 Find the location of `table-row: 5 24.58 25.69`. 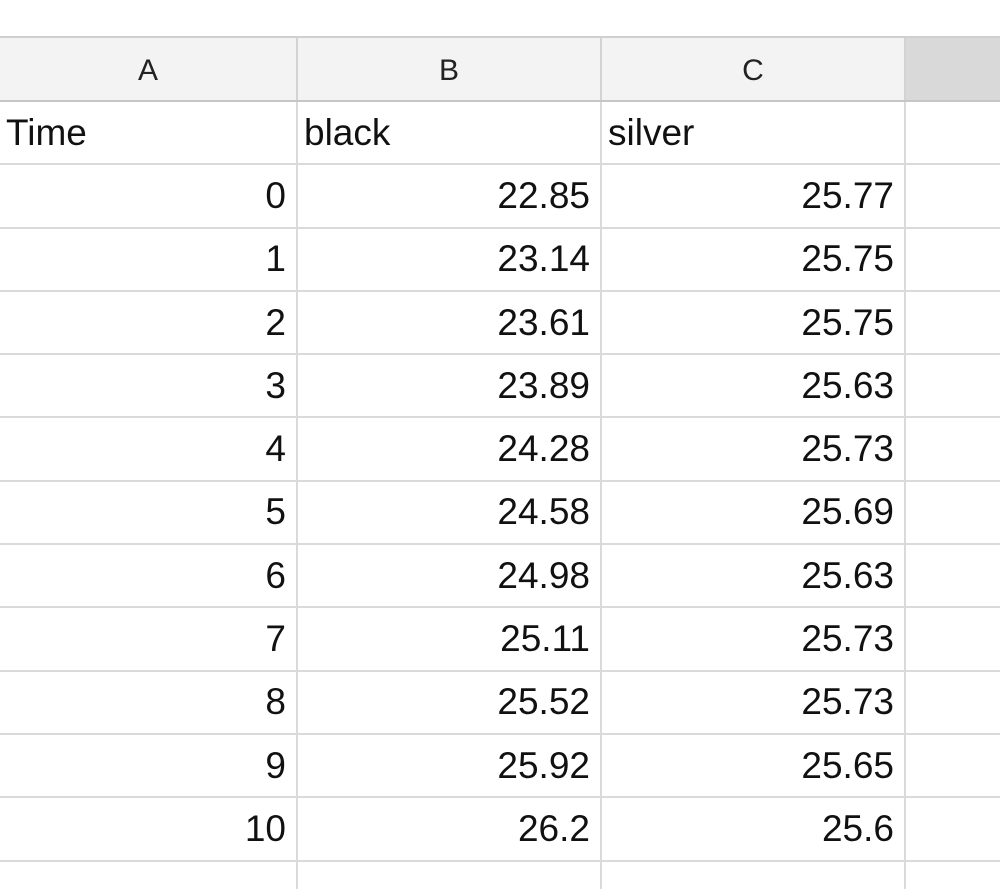

table-row: 5 24.58 25.69 is located at coordinates (500, 513).